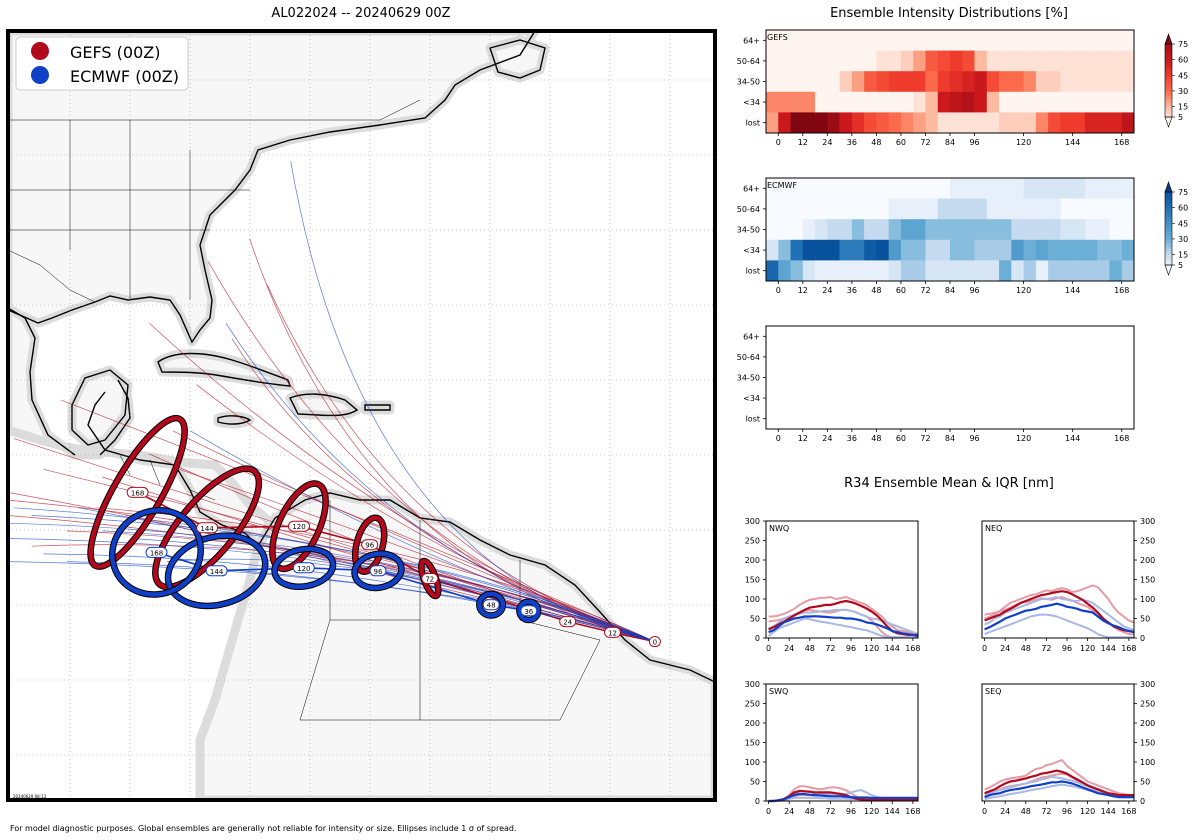 The image size is (1200, 840). I want to click on r34-y-tick-label: 50, so click(1145, 619).